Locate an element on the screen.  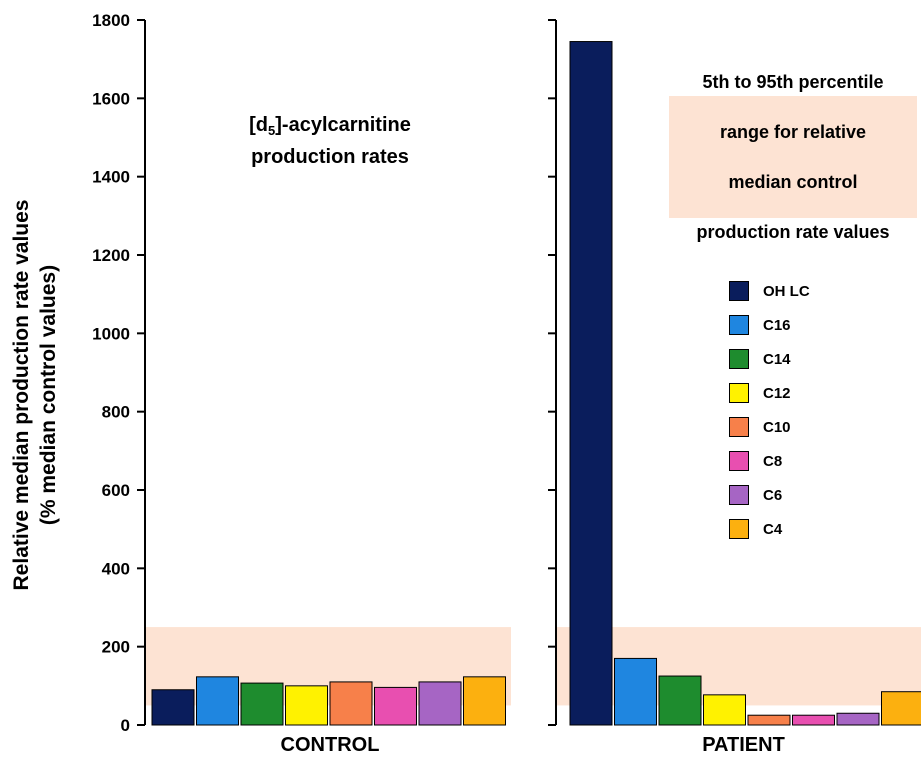
legend-item-c8: C8 is located at coordinates (755, 461).